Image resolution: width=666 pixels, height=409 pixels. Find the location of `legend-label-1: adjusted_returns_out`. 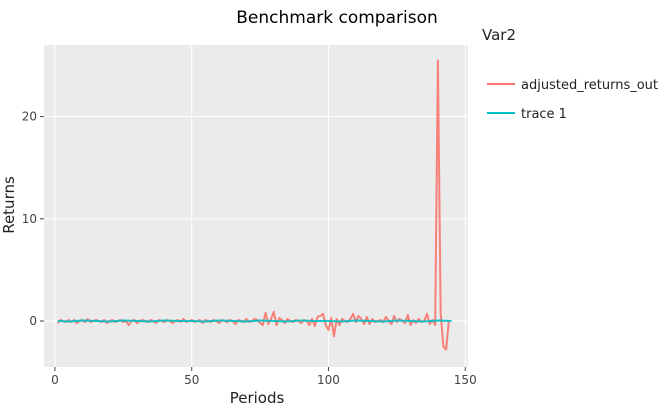

legend-label-1: adjusted_returns_out is located at coordinates (589, 85).